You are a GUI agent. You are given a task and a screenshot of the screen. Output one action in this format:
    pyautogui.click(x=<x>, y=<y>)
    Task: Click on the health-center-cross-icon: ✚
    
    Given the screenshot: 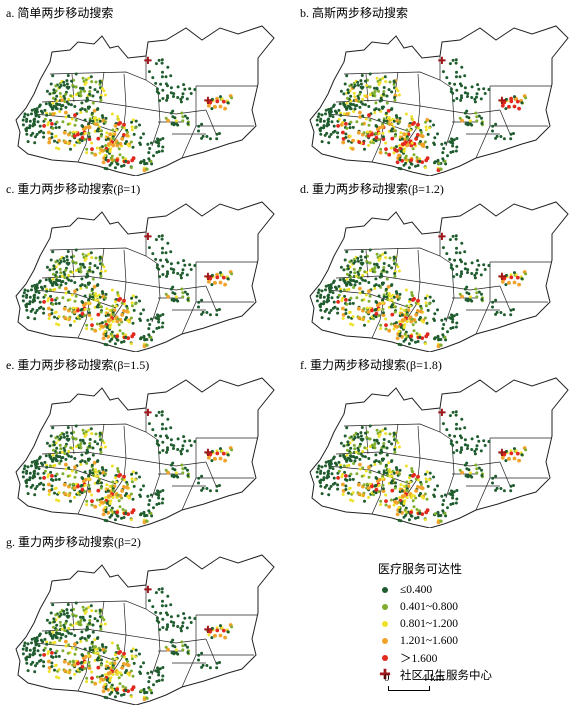 What is the action you would take?
    pyautogui.click(x=148, y=590)
    